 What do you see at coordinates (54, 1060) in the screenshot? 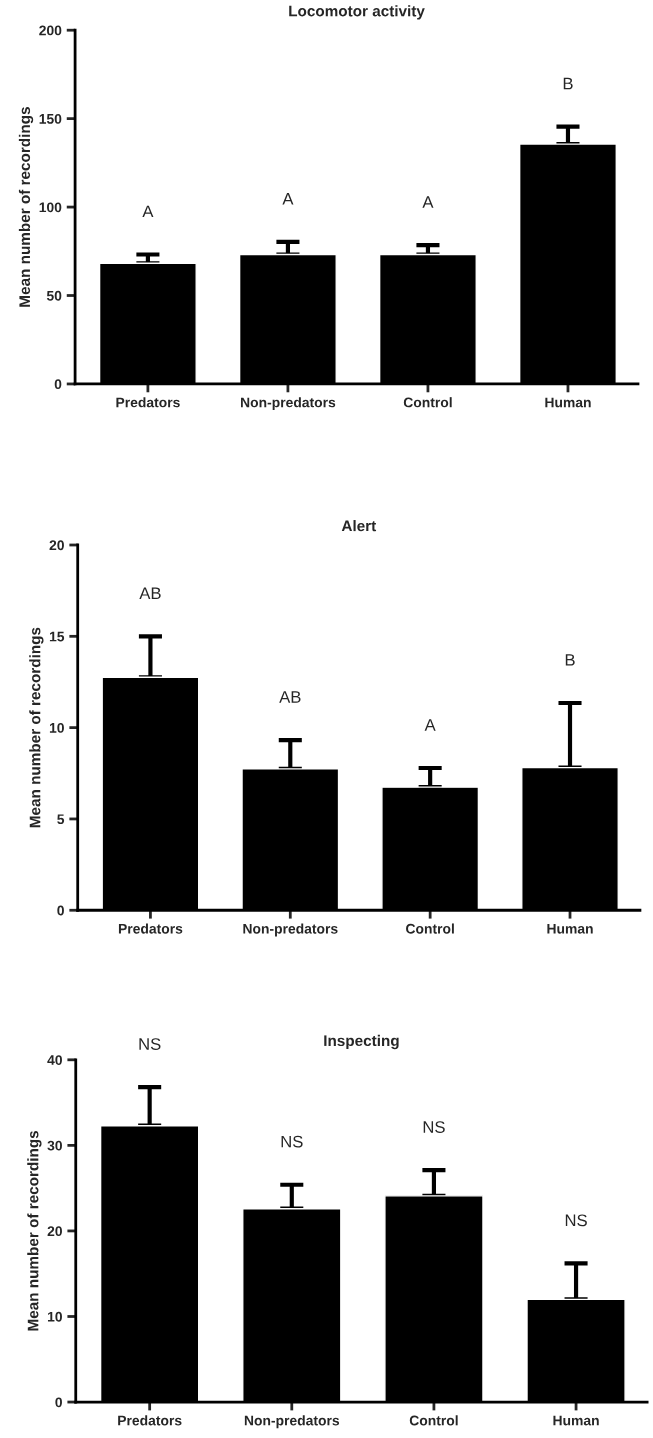
I see `y-tick-label: 40` at bounding box center [54, 1060].